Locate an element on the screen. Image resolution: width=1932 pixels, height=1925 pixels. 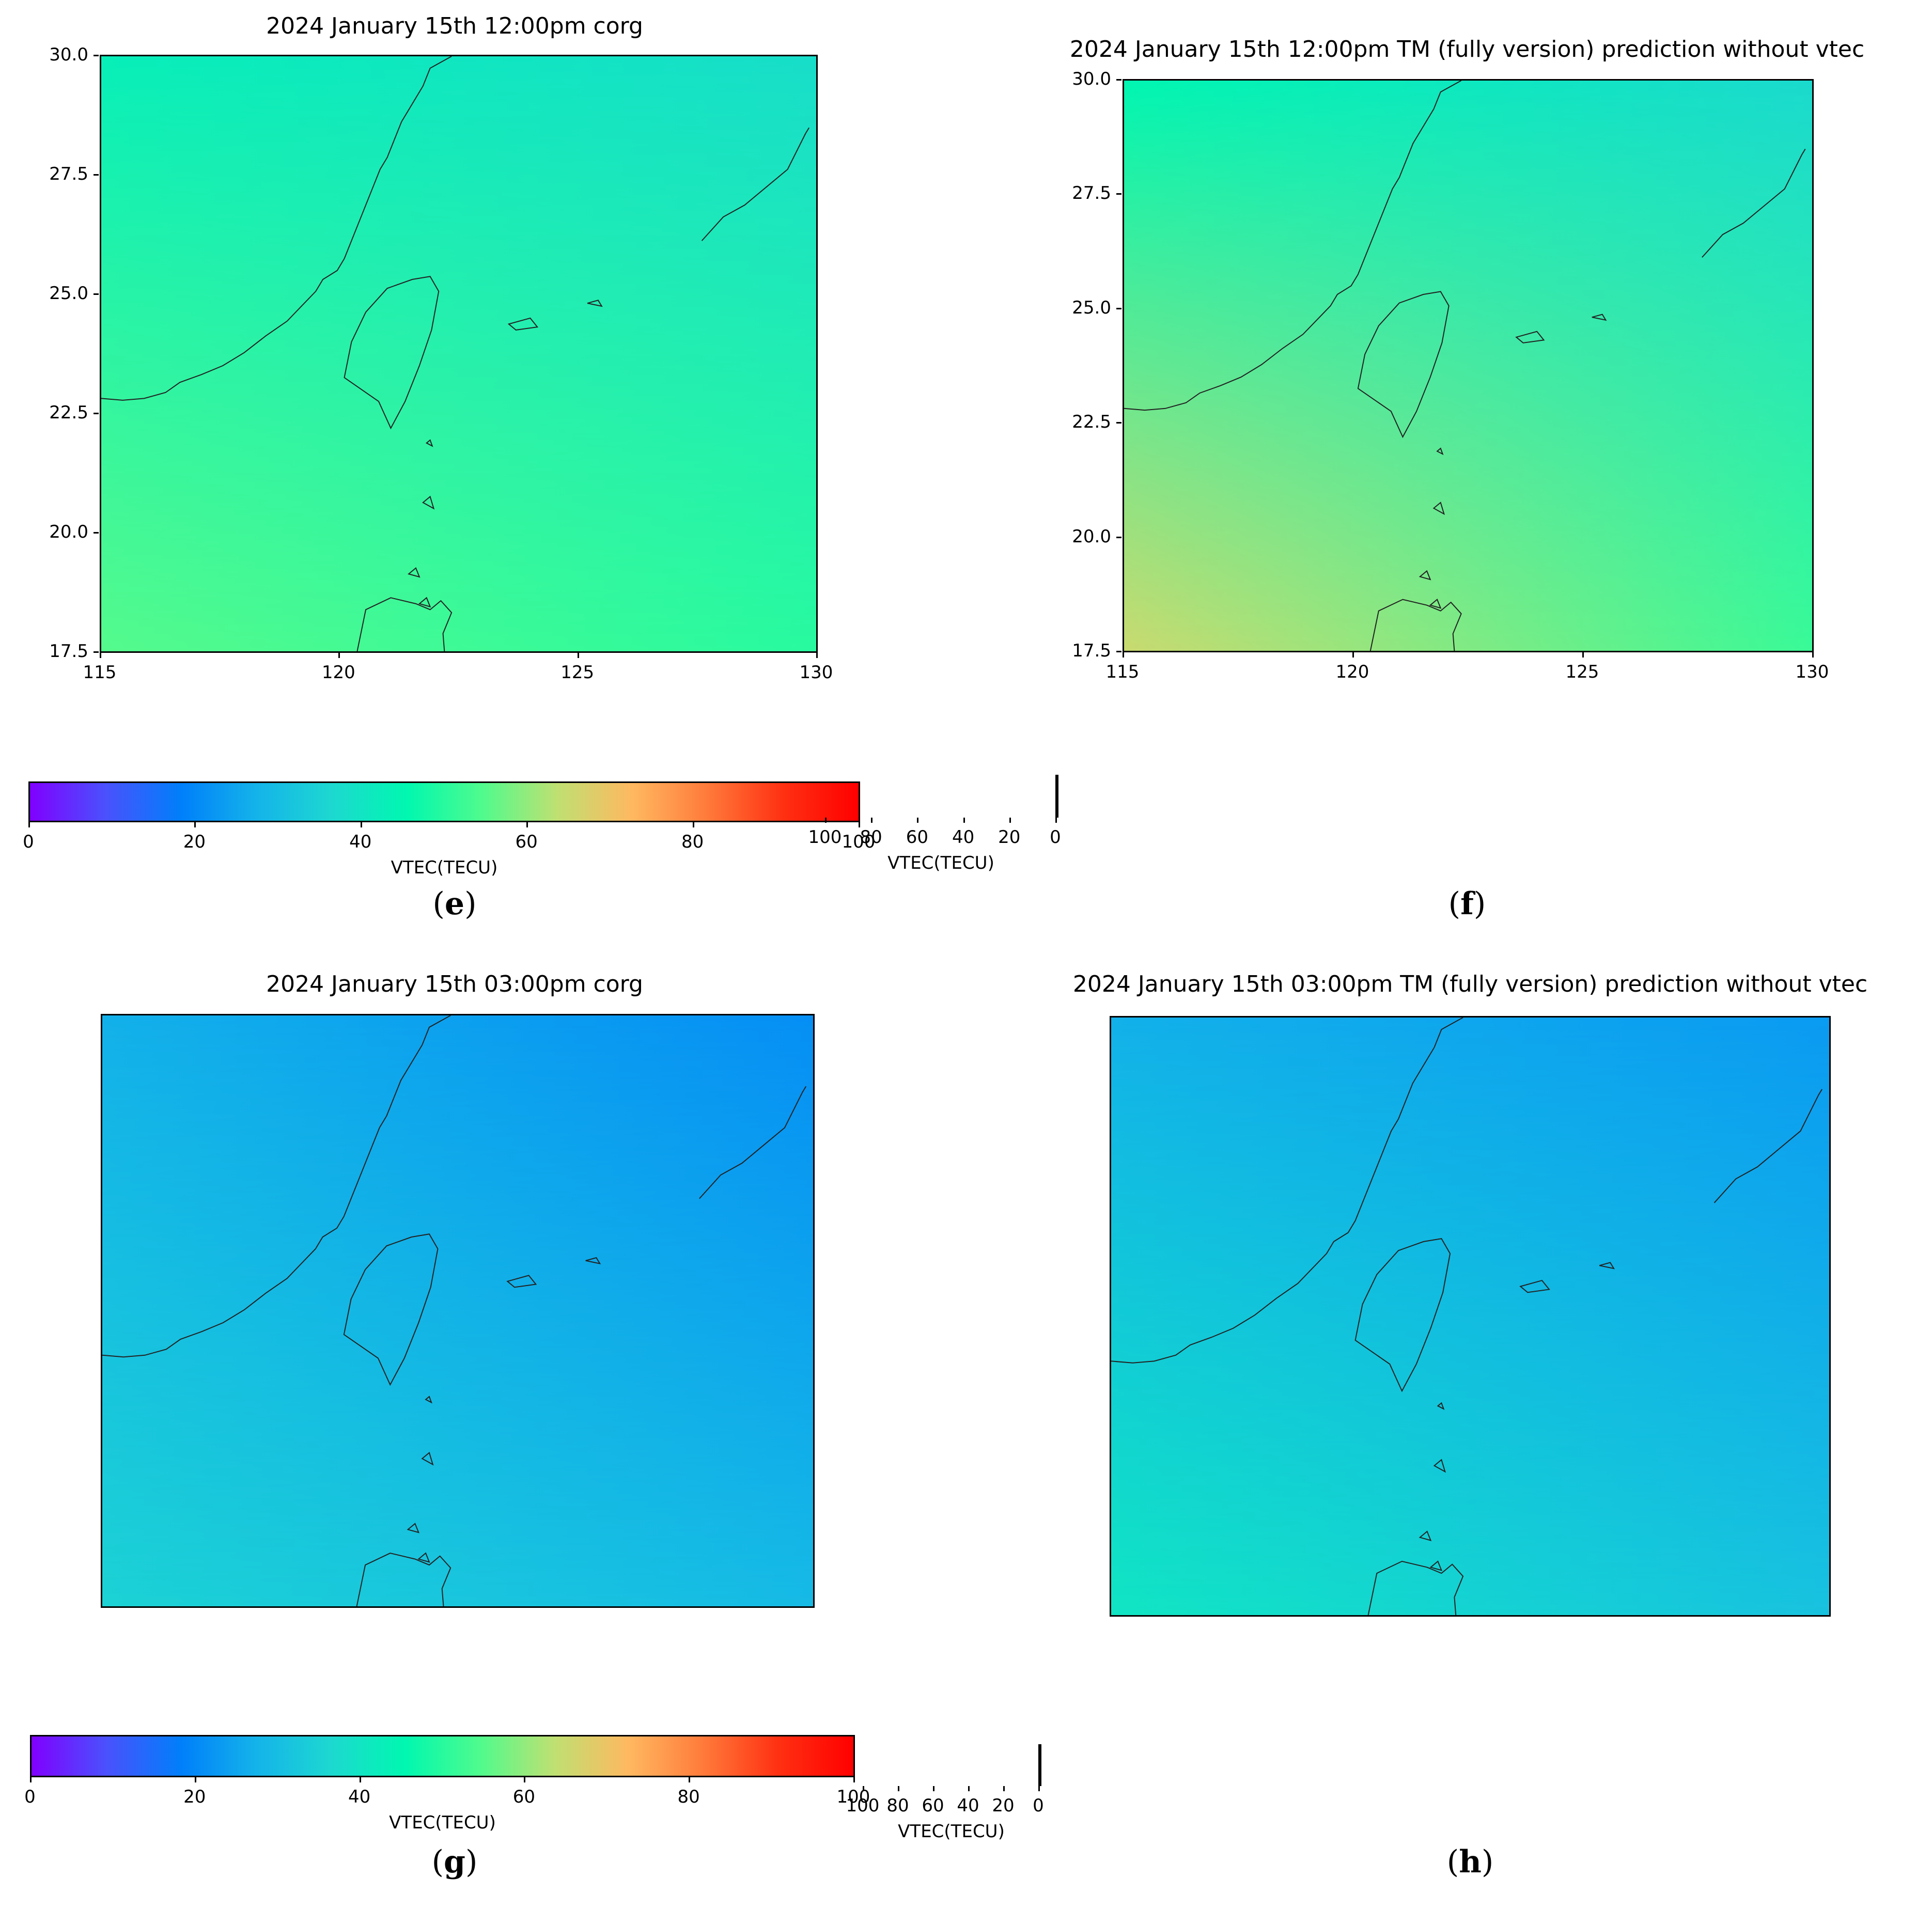
colorbar-tick-label: 20 is located at coordinates (1004, 1806).